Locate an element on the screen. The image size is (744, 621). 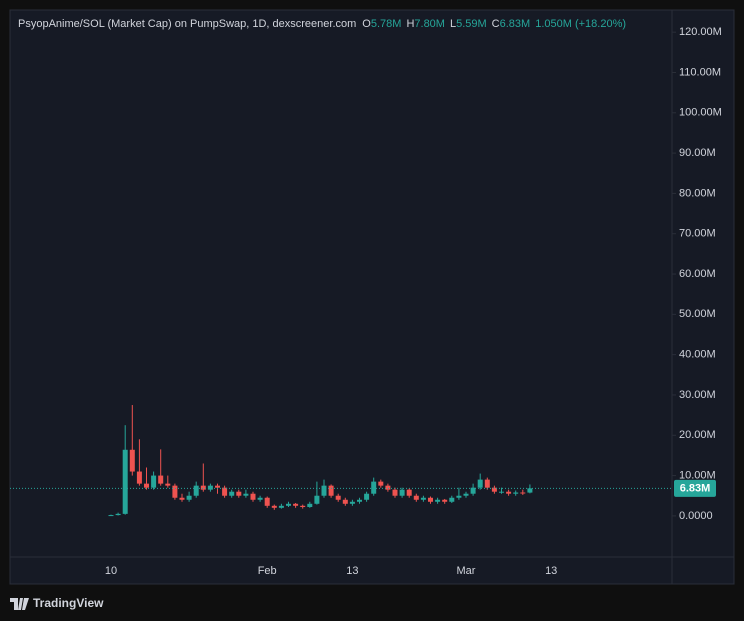
last-price-tag is located at coordinates (695, 488).